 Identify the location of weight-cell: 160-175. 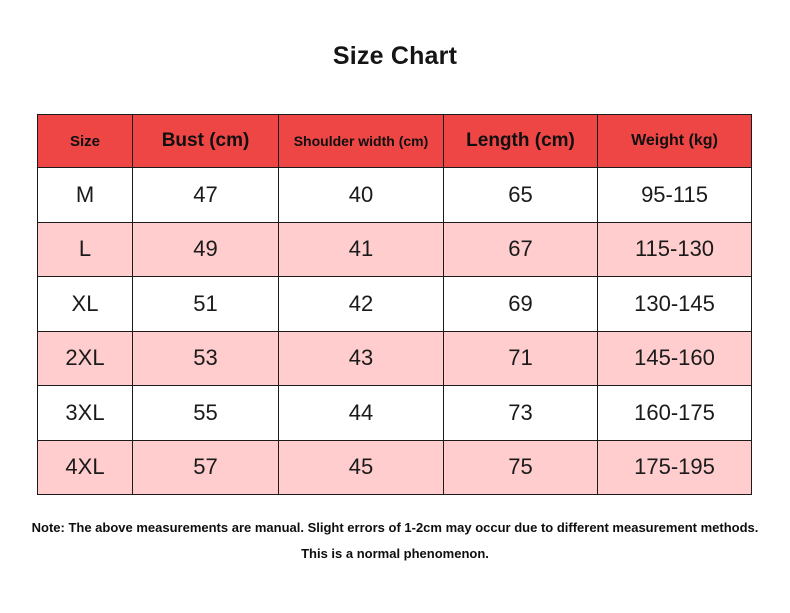
(674, 413).